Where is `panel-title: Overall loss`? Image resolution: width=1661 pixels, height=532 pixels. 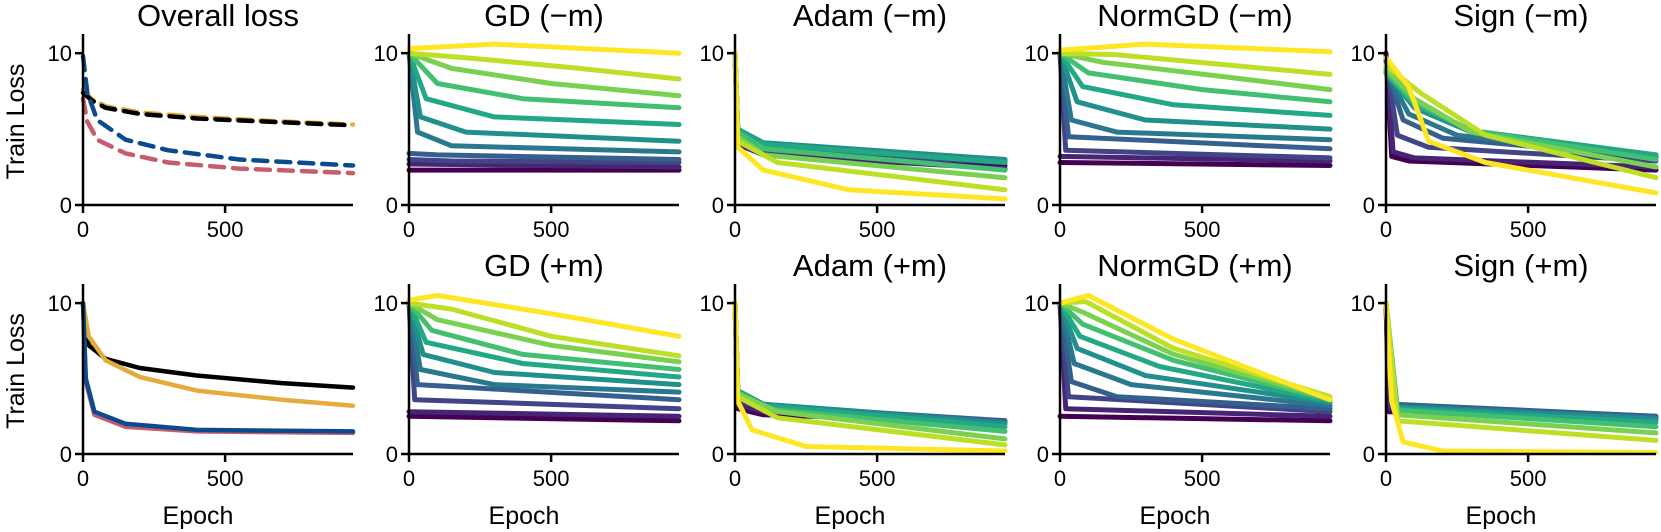 panel-title: Overall loss is located at coordinates (218, 16).